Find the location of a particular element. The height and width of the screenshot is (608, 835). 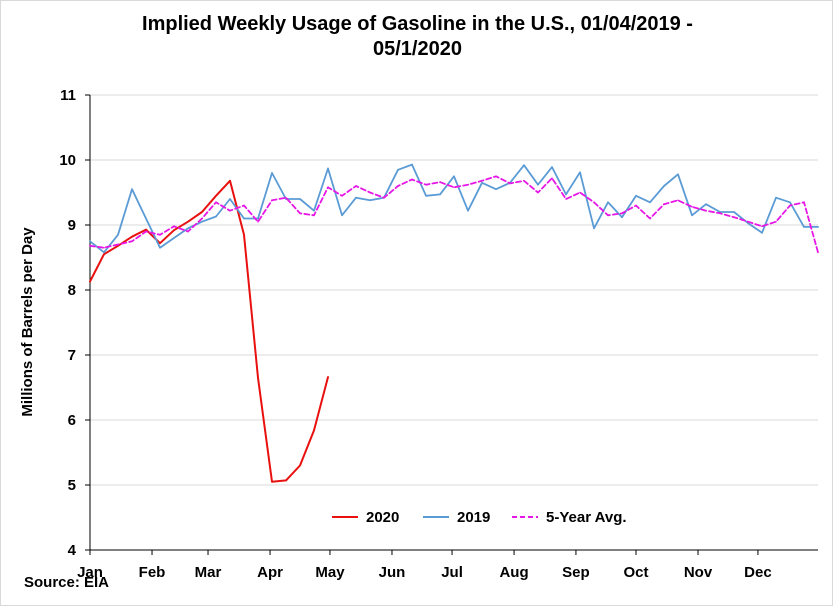

y-tick-label: 7 is located at coordinates (72, 355).